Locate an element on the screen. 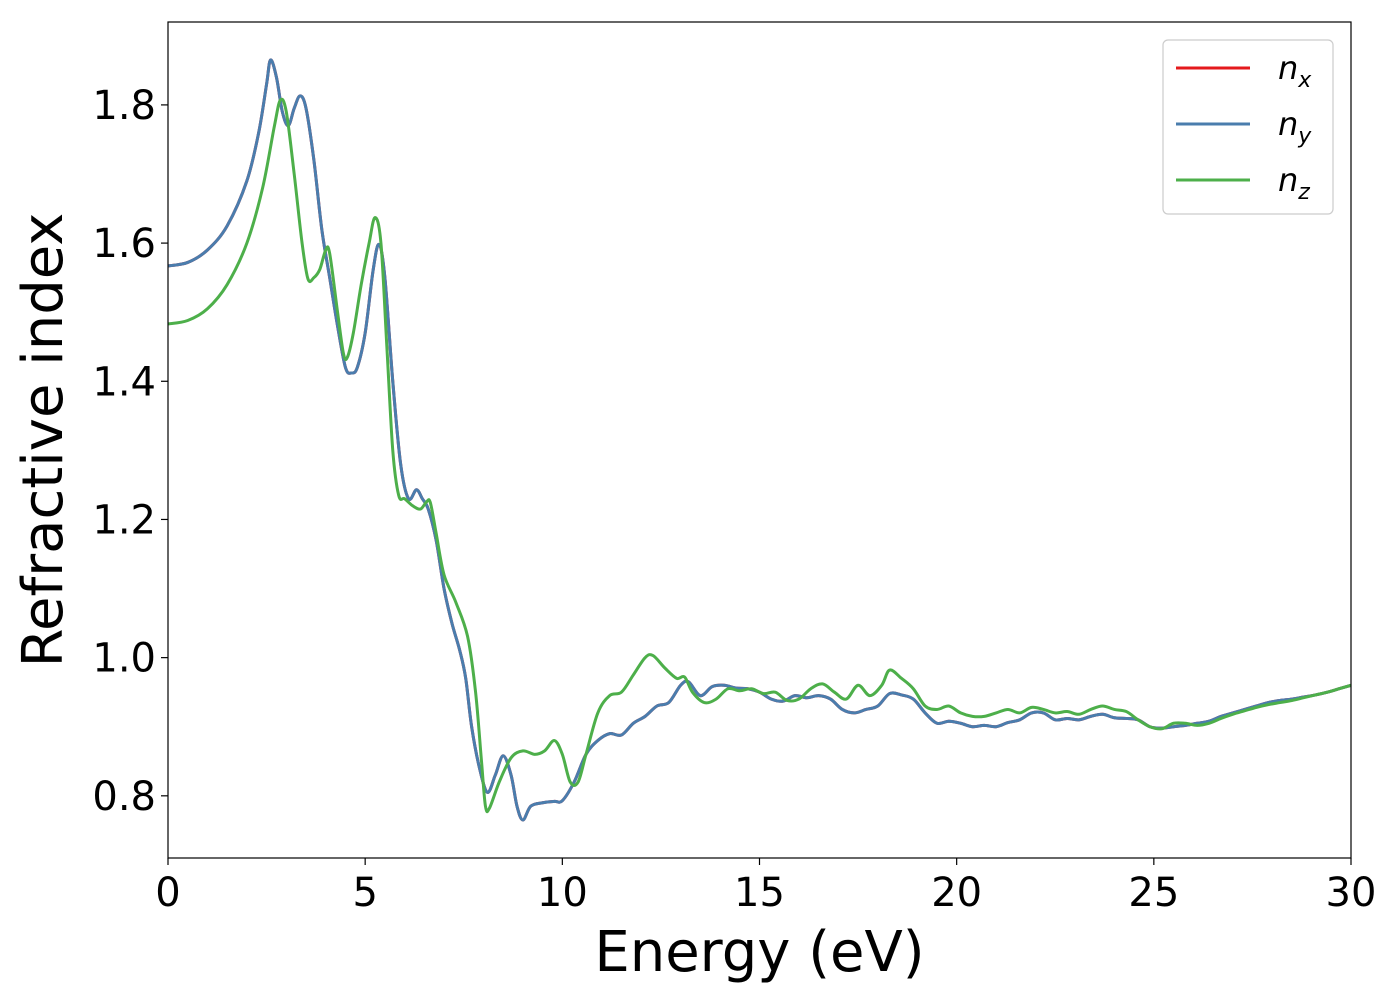  x-tick-label: 0 is located at coordinates (167, 893).